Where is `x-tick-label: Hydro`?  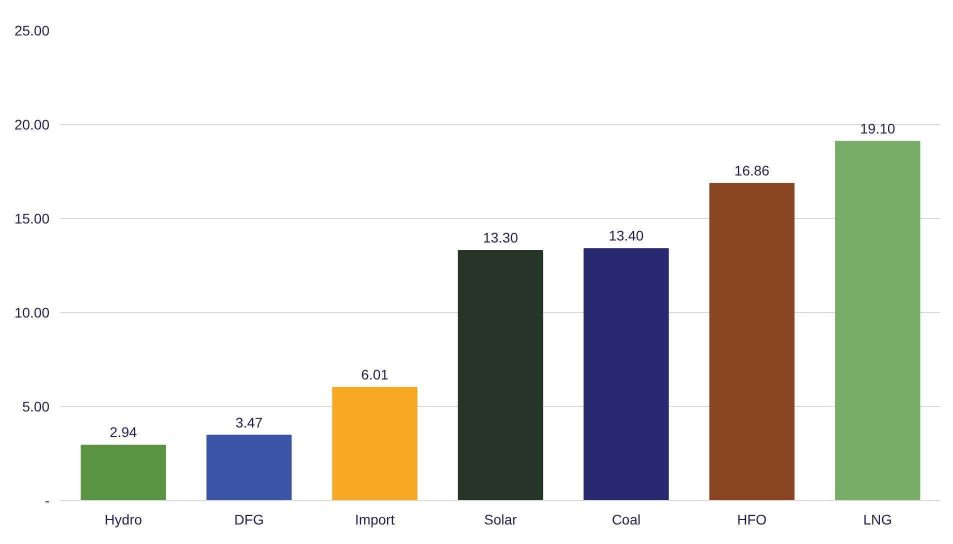
x-tick-label: Hydro is located at coordinates (123, 520).